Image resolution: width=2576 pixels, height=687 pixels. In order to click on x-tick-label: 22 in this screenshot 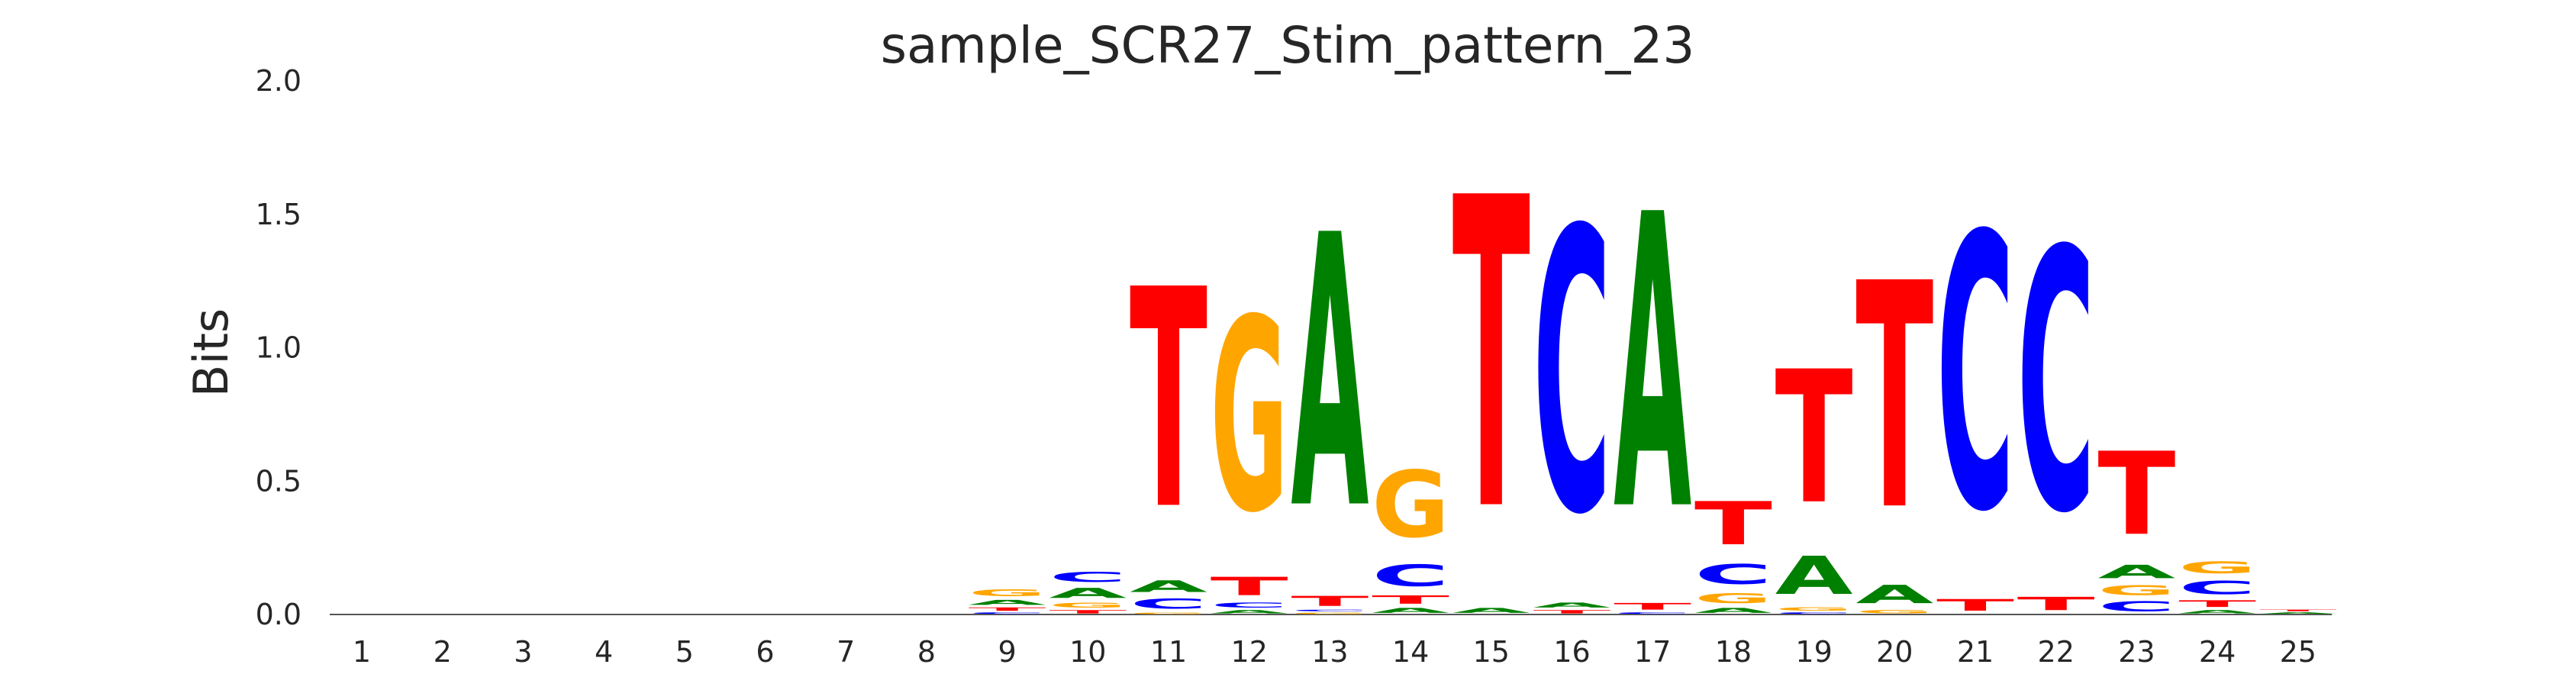, I will do `click(2056, 652)`.